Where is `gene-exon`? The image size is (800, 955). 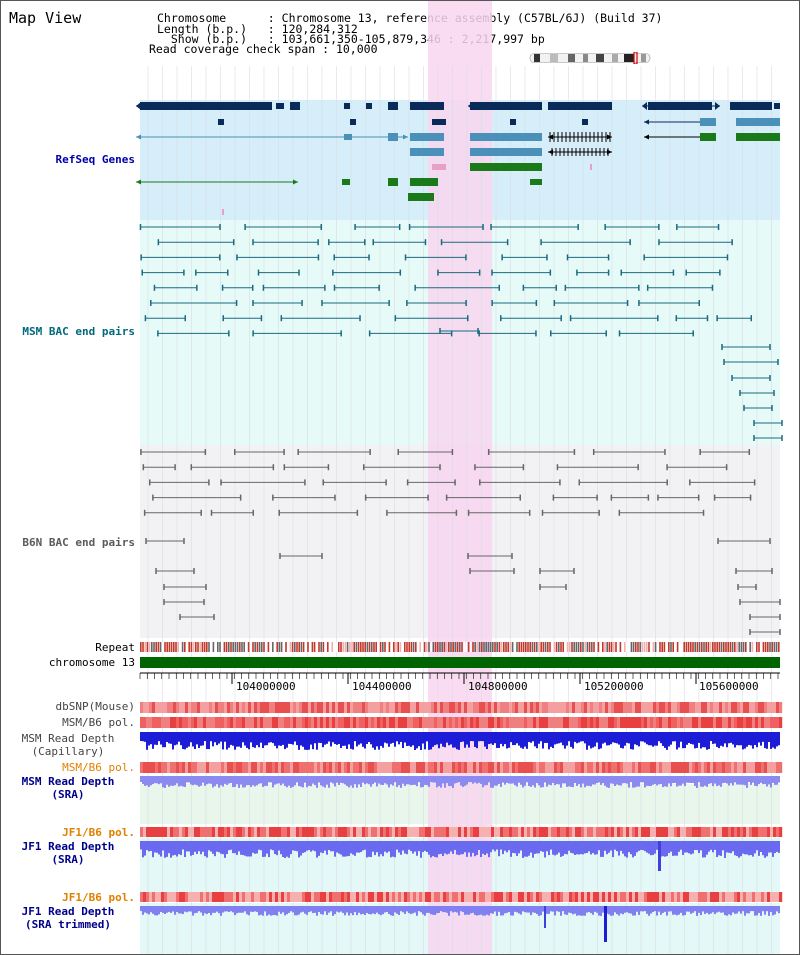 gene-exon is located at coordinates (393, 137).